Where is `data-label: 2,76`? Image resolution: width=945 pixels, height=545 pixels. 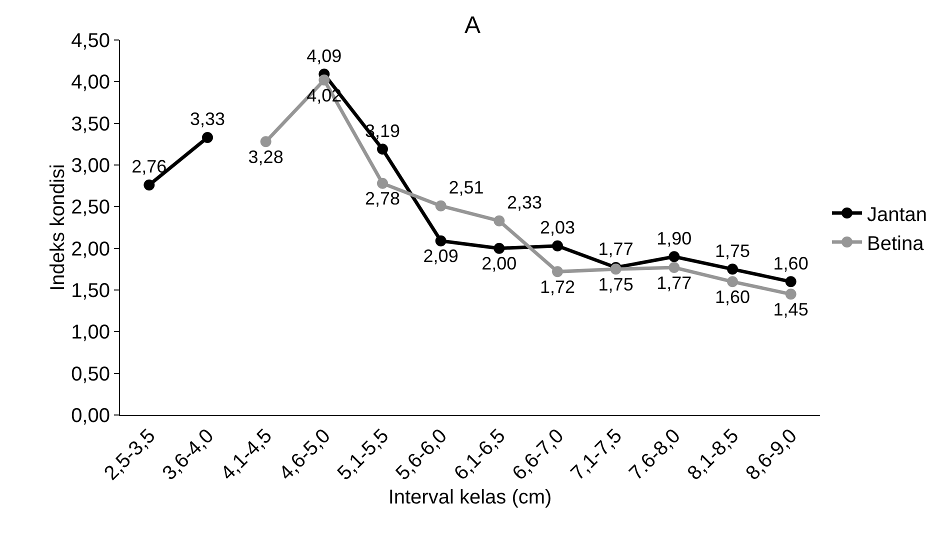 data-label: 2,76 is located at coordinates (149, 166).